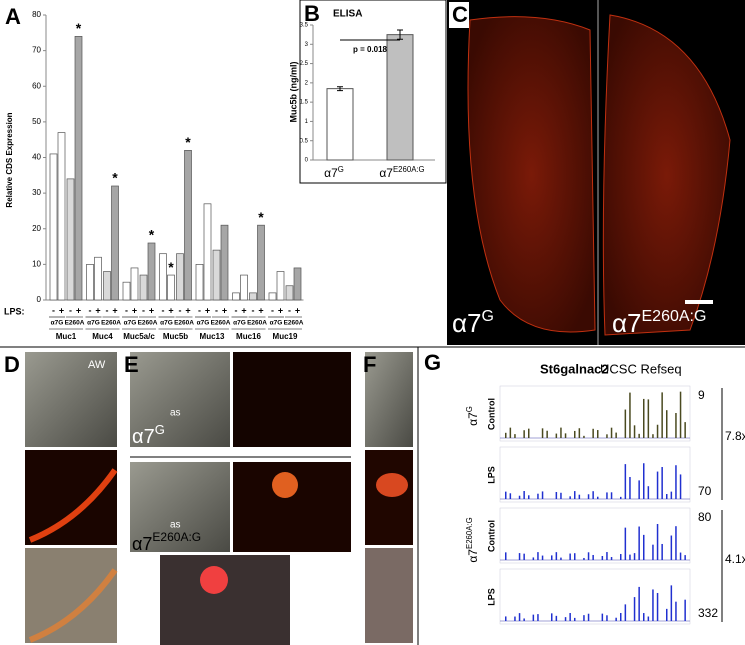 The image size is (745, 645). I want to click on fold-label: 7.8x, so click(735, 436).